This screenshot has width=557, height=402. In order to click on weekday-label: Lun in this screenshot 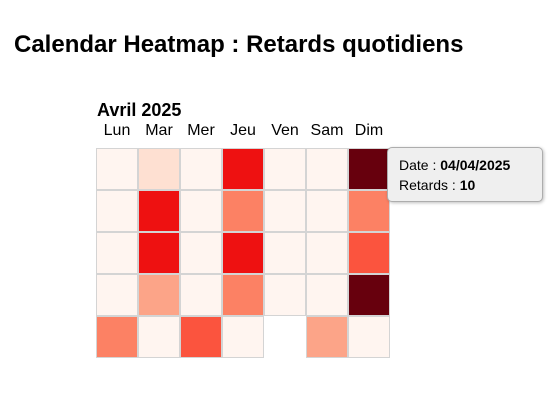, I will do `click(117, 130)`.